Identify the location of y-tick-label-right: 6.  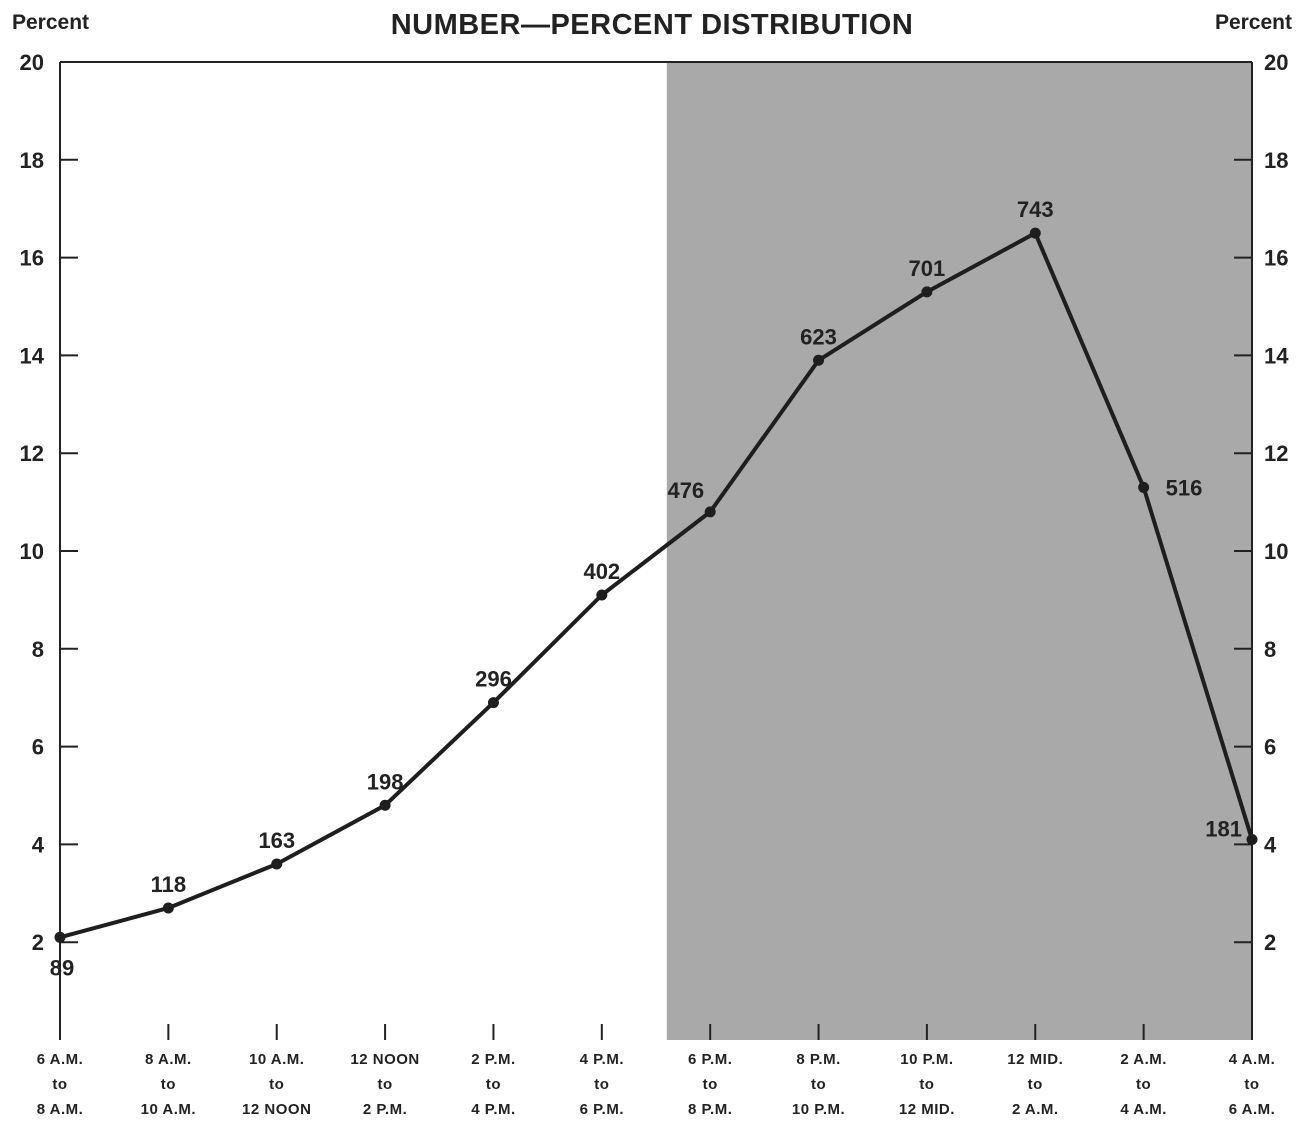
(1270, 747).